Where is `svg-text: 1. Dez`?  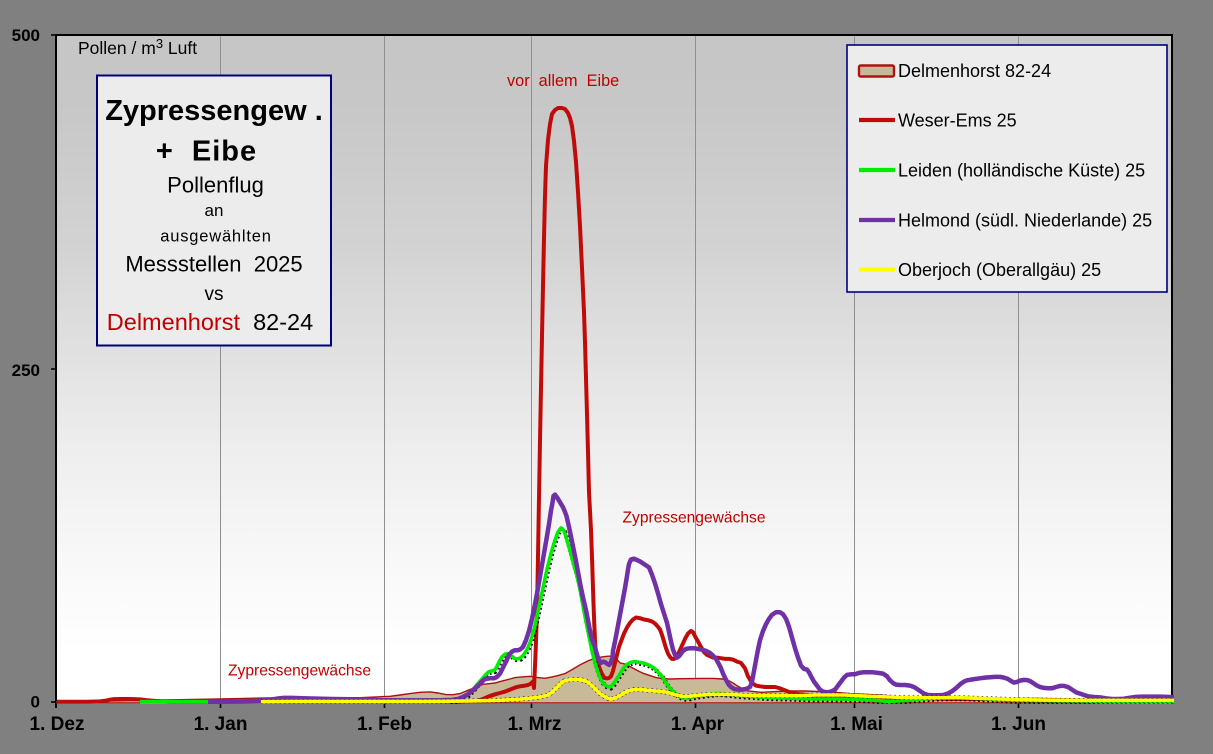
svg-text: 1. Dez is located at coordinates (57, 724).